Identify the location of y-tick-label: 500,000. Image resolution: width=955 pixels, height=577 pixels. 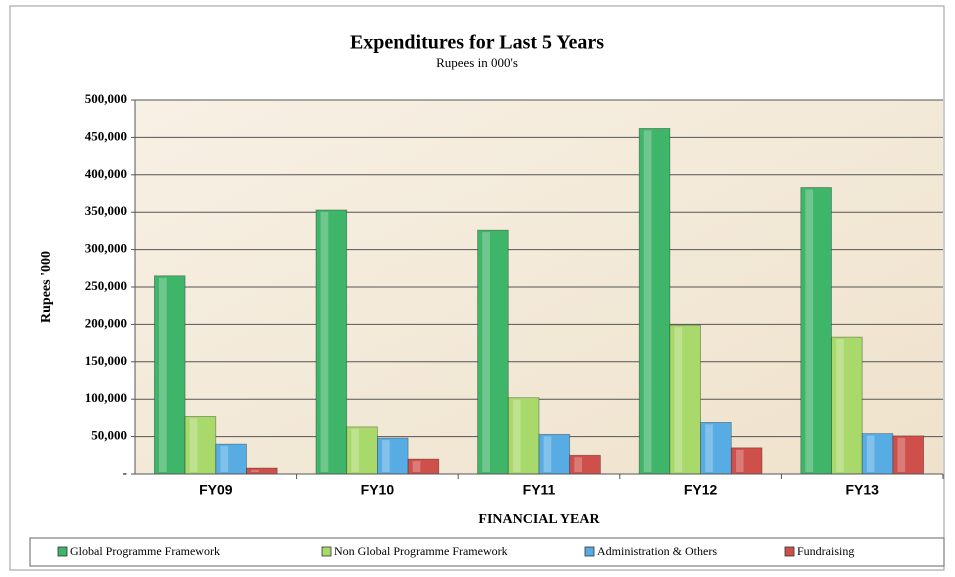
(106, 98).